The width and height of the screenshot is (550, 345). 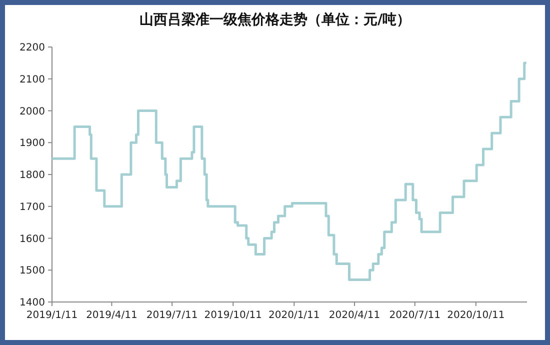 What do you see at coordinates (52, 315) in the screenshot?
I see `x-tick-label: 2019/1/11` at bounding box center [52, 315].